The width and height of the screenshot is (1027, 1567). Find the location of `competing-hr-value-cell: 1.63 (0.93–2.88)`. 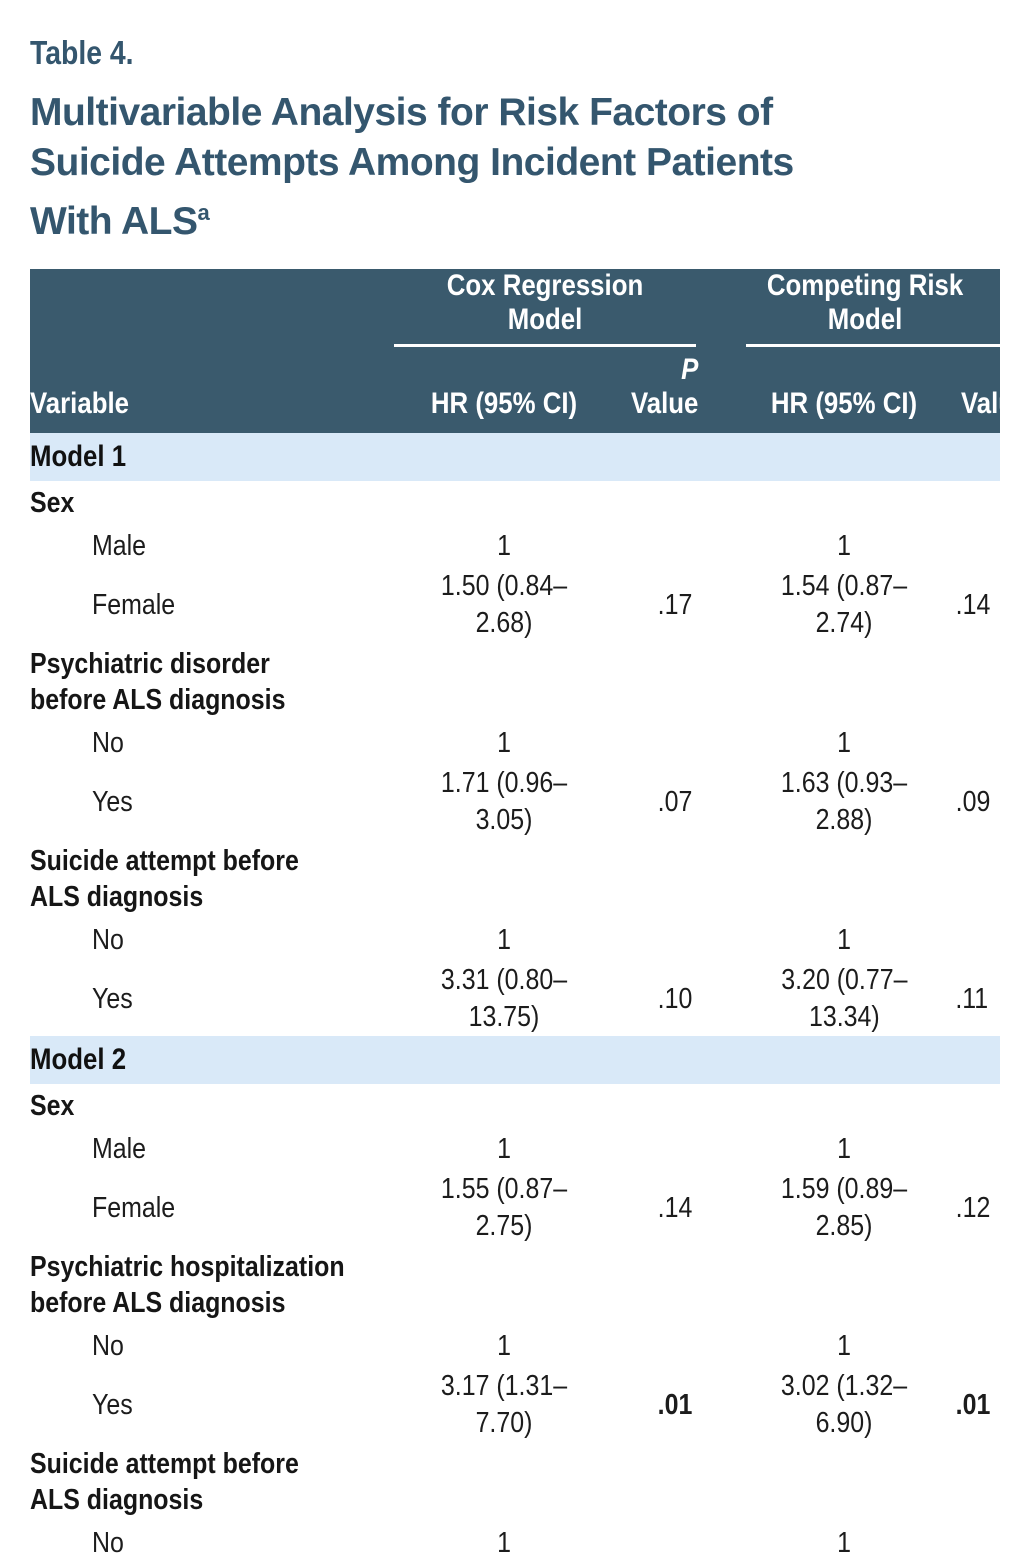

competing-hr-value-cell: 1.63 (0.93–2.88) is located at coordinates (825, 802).